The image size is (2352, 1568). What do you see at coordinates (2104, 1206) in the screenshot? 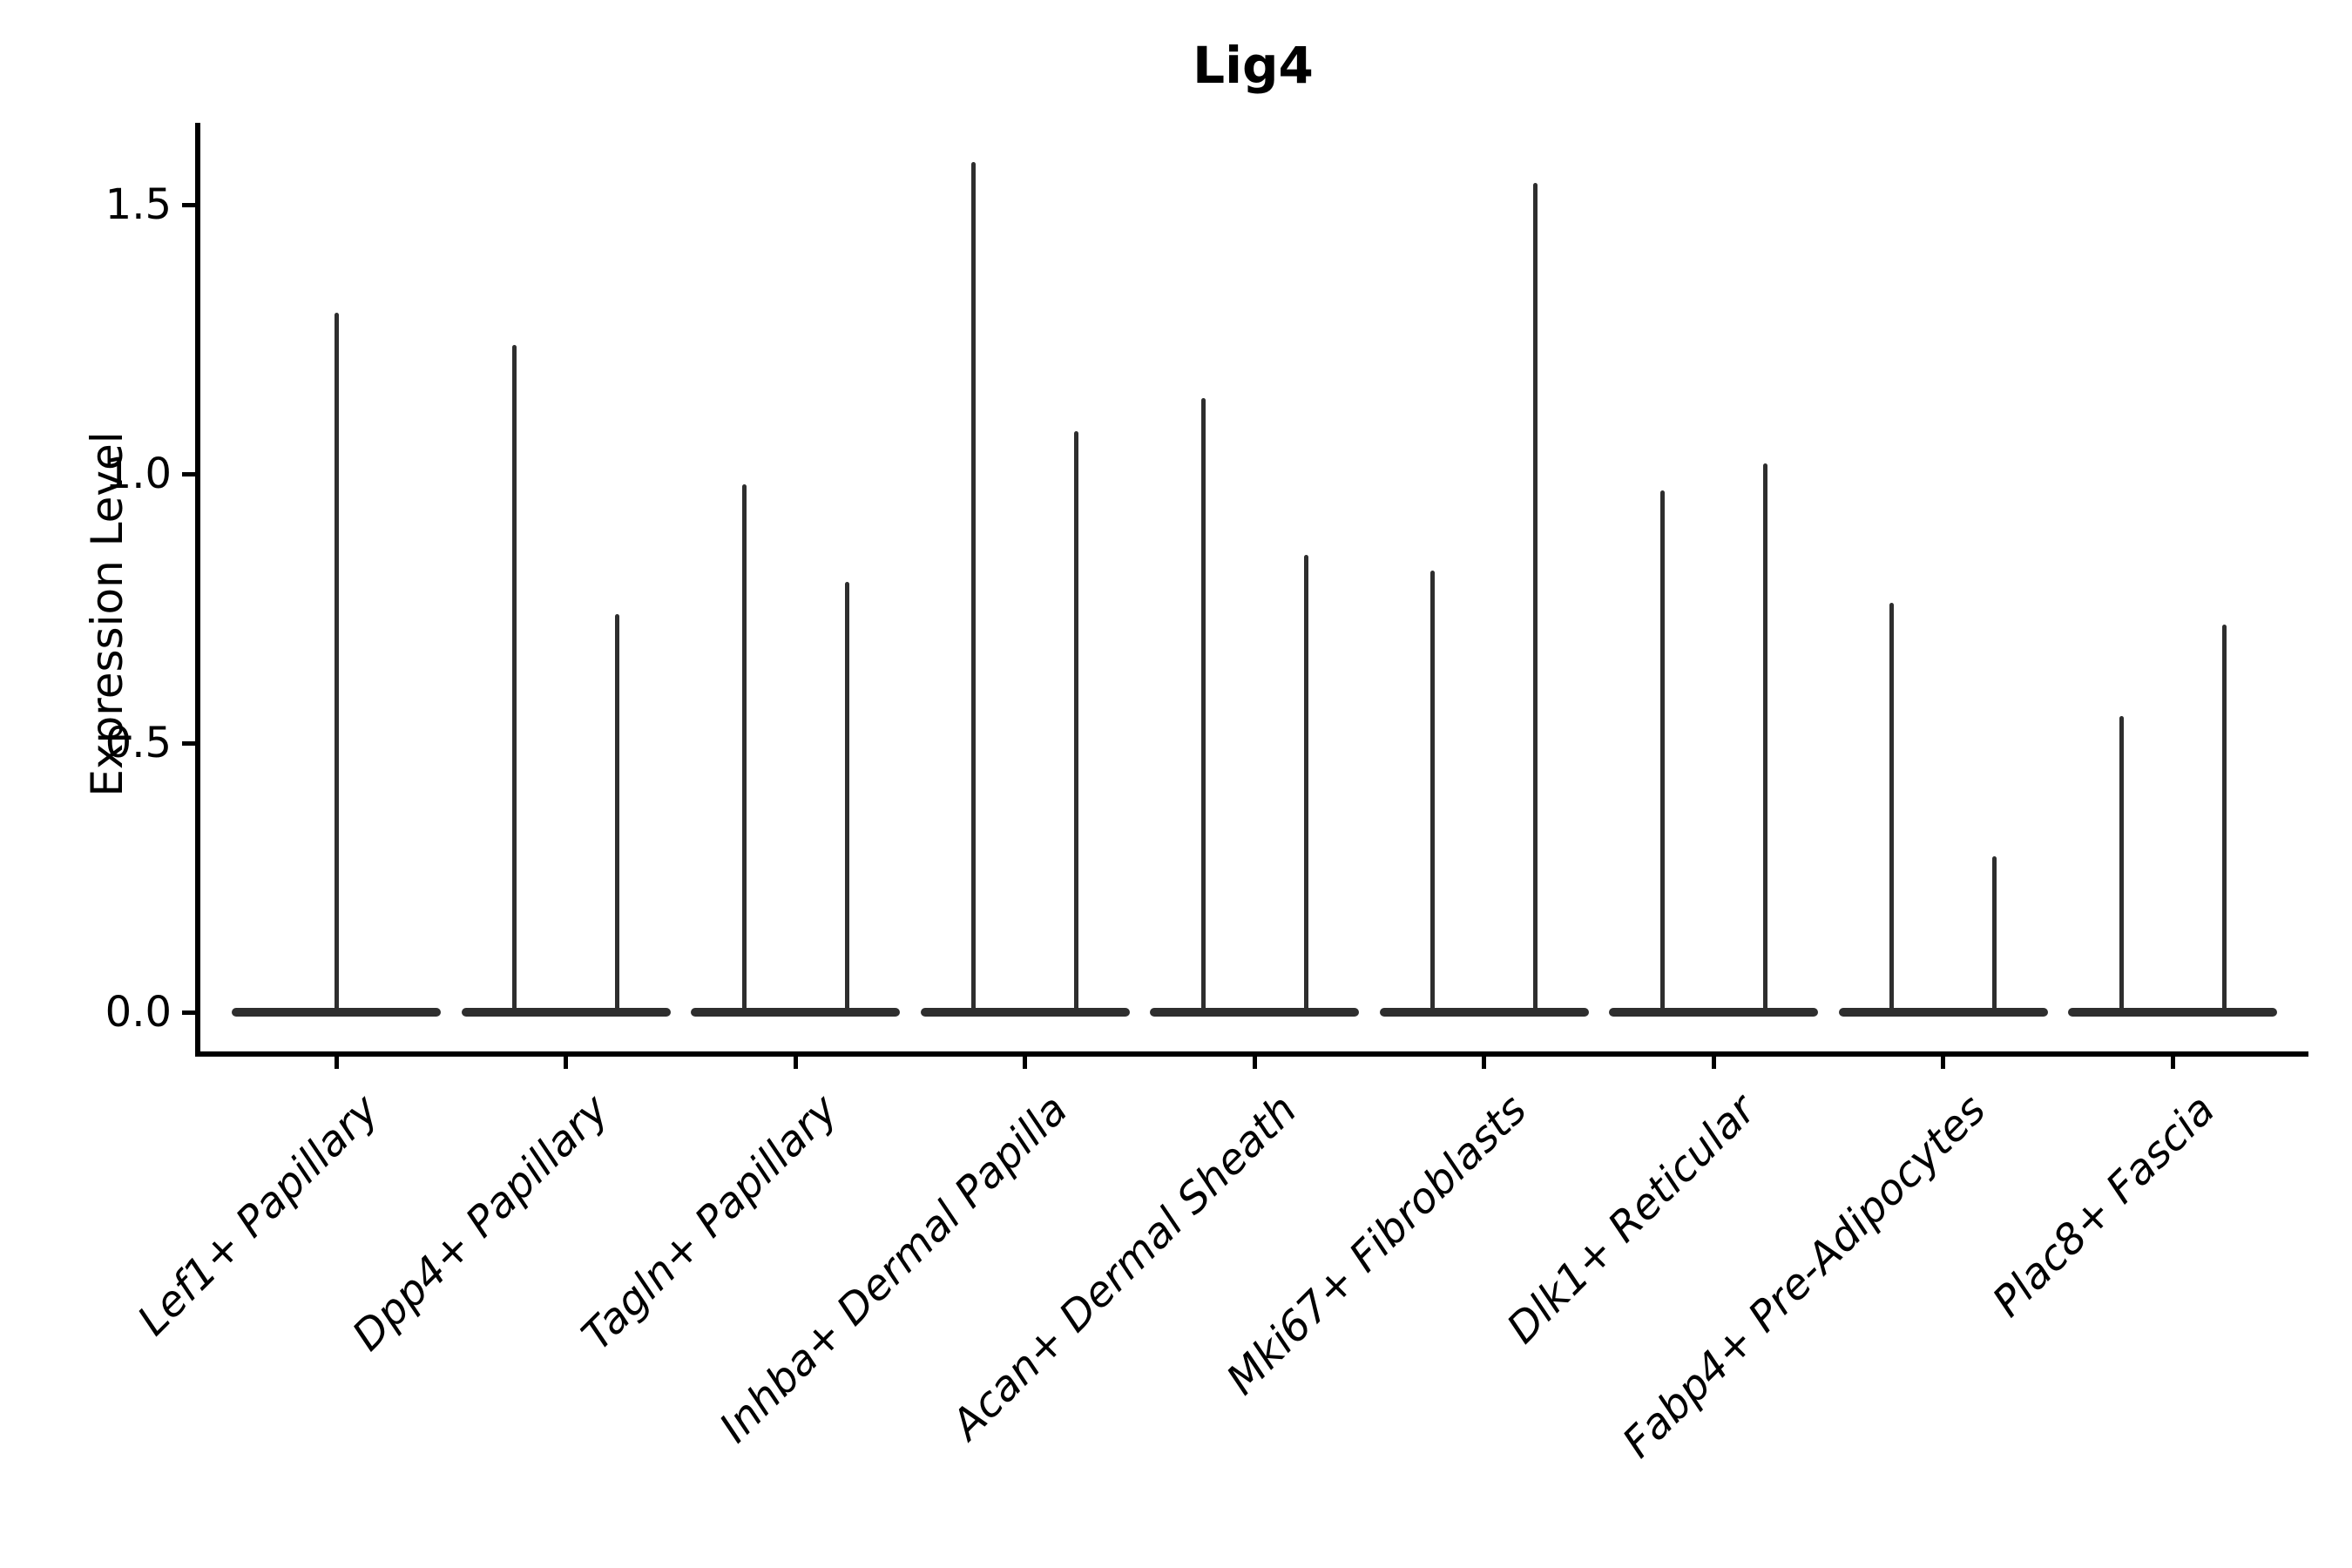
I see `x-tick-label: Plac8+ Fascia` at bounding box center [2104, 1206].